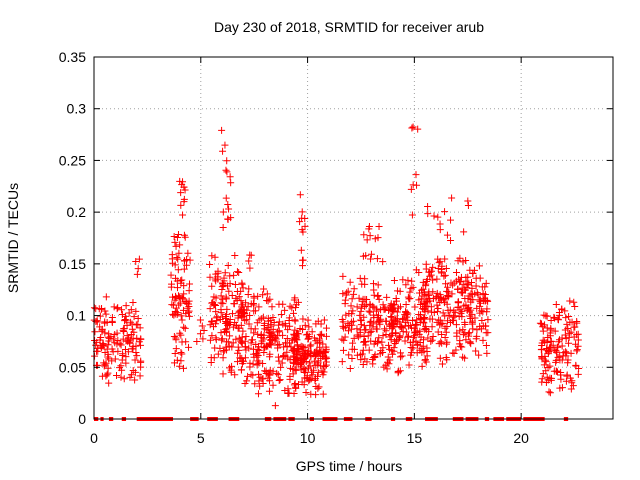 Image resolution: width=640 pixels, height=480 pixels. I want to click on x-tick-label: 10, so click(308, 438).